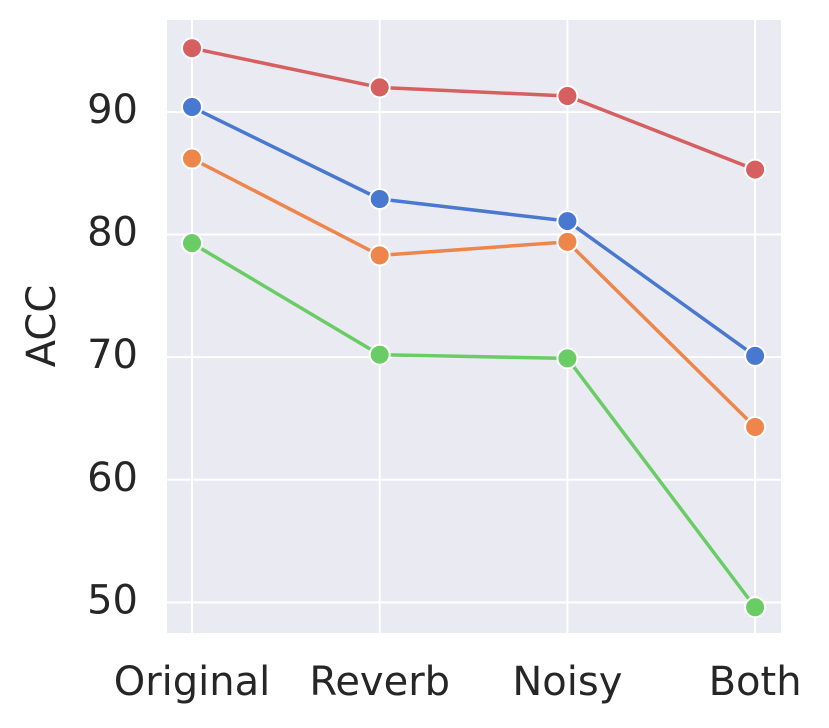 This screenshot has height=728, width=829. I want to click on y-axis-label: ACC, so click(42, 326).